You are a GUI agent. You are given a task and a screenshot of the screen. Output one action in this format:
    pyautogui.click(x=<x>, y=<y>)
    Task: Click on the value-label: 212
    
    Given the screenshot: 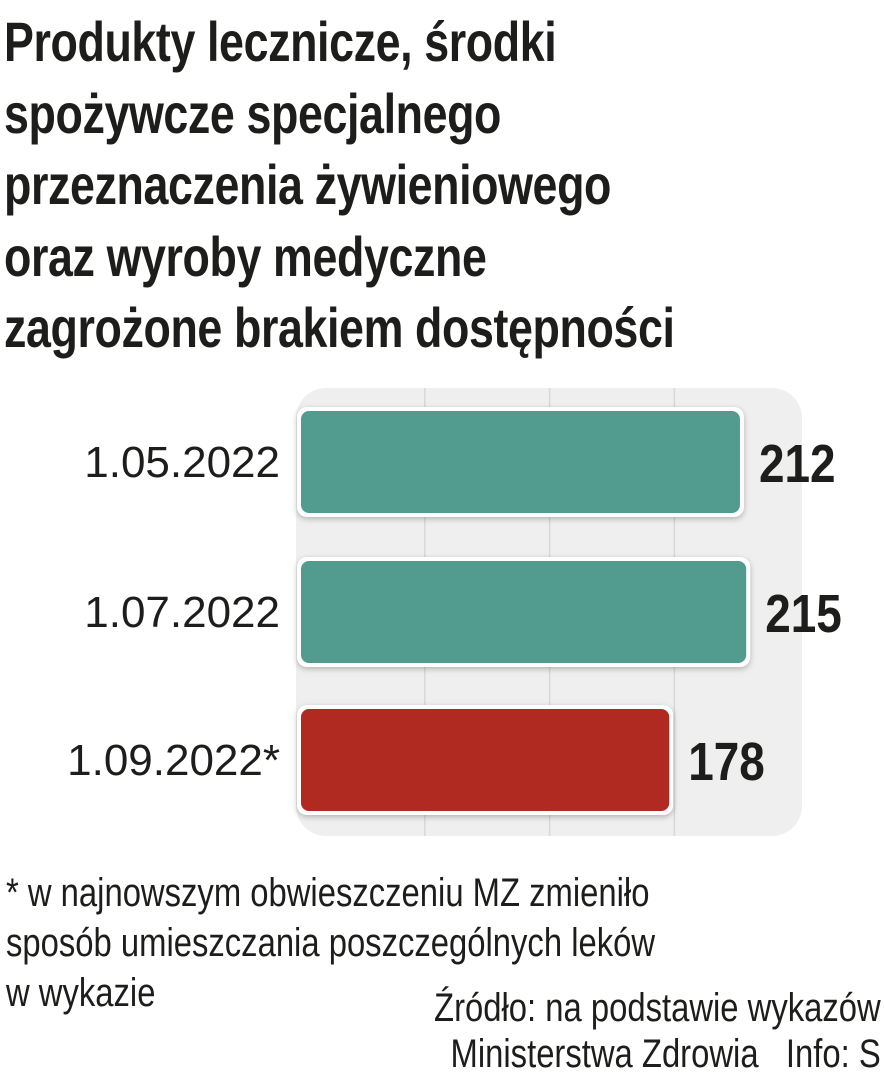 What is the action you would take?
    pyautogui.click(x=797, y=464)
    